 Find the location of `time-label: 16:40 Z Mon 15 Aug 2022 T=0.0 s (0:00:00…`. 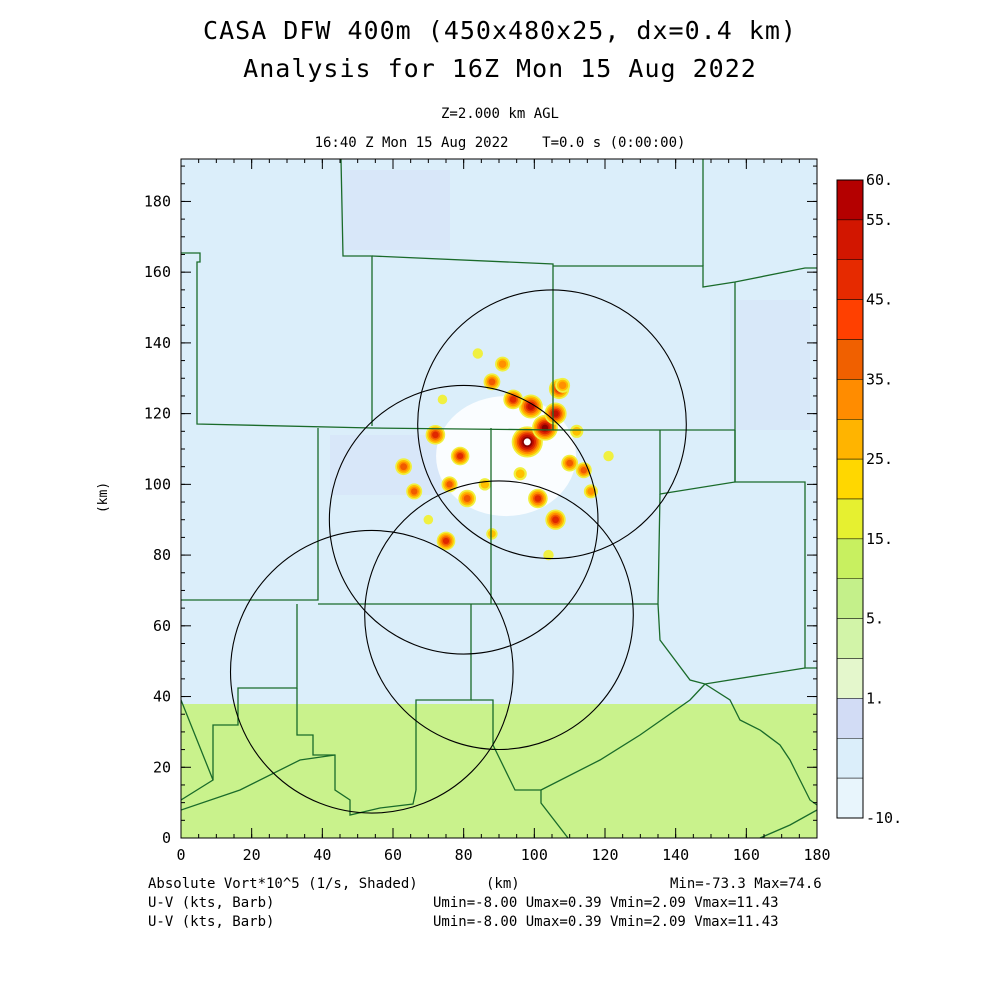

time-label: 16:40 Z Mon 15 Aug 2022 T=0.0 s (0:00:00… is located at coordinates (500, 143).